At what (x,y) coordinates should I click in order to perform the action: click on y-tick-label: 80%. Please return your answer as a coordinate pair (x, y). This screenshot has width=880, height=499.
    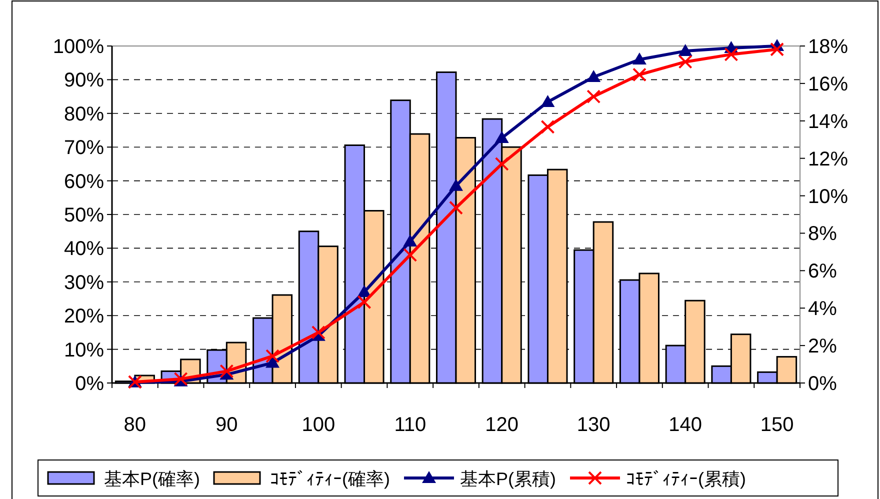
    Looking at the image, I should click on (84, 114).